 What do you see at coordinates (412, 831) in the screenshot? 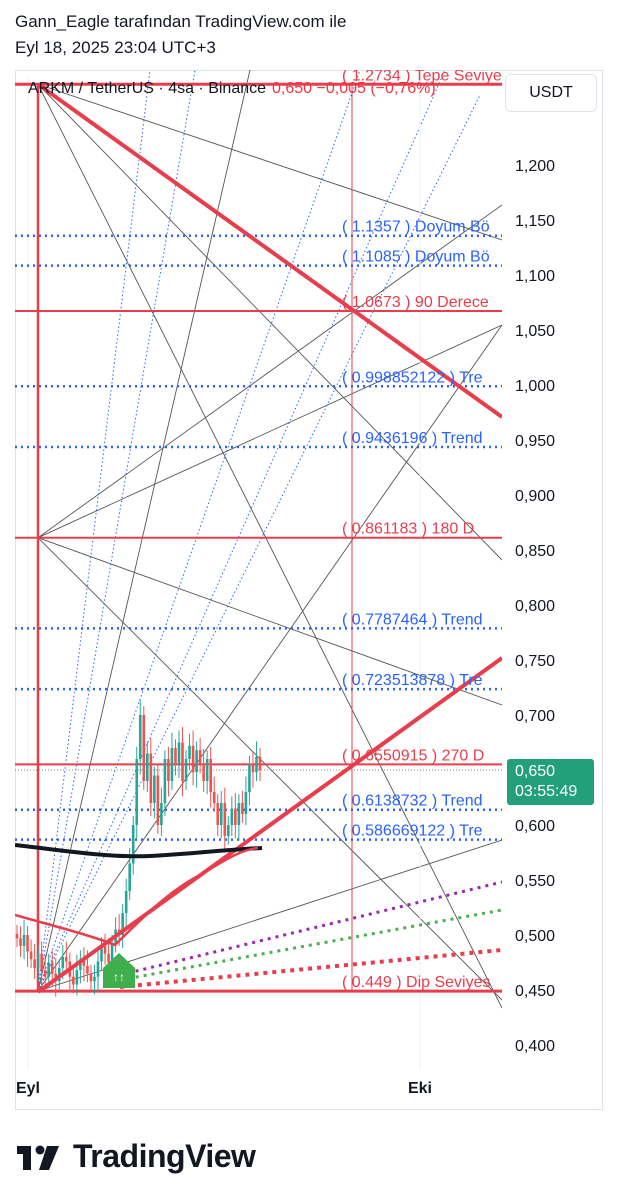
I see `level-label-11: ( 0.586669122 ) Tre` at bounding box center [412, 831].